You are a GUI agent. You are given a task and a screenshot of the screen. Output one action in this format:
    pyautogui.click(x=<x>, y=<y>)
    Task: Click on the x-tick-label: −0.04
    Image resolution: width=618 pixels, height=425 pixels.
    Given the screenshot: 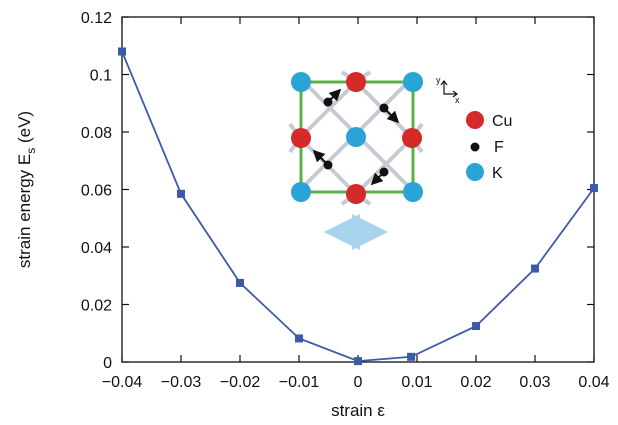 What is the action you would take?
    pyautogui.click(x=122, y=382)
    